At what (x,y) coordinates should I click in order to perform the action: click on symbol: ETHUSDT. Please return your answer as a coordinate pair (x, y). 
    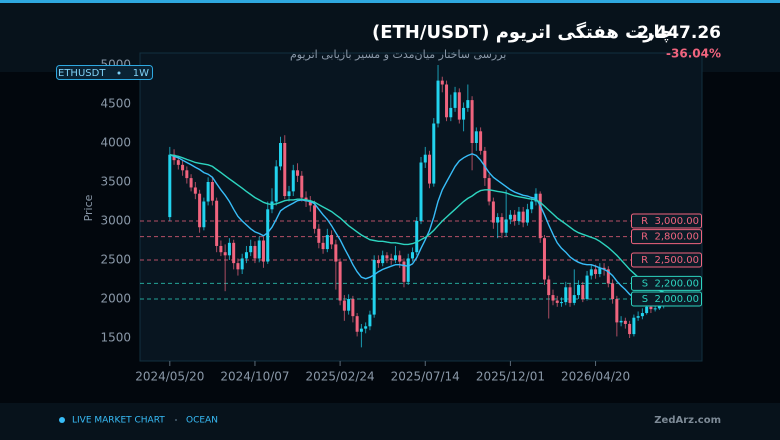
    Looking at the image, I should click on (82, 73).